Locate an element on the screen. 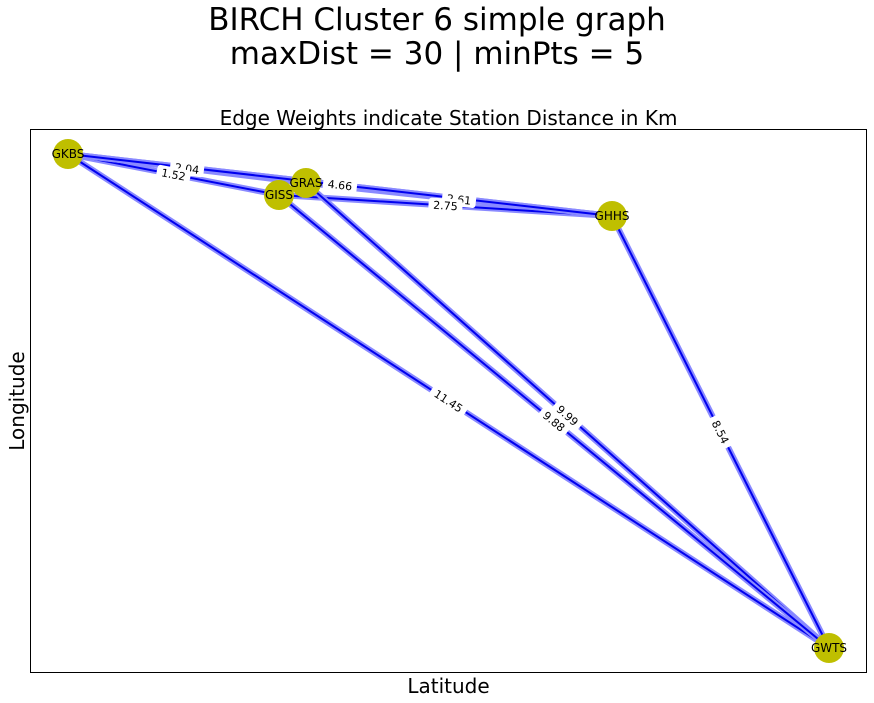 This screenshot has height=703, width=874. node-GHHS: GHHS is located at coordinates (612, 216).